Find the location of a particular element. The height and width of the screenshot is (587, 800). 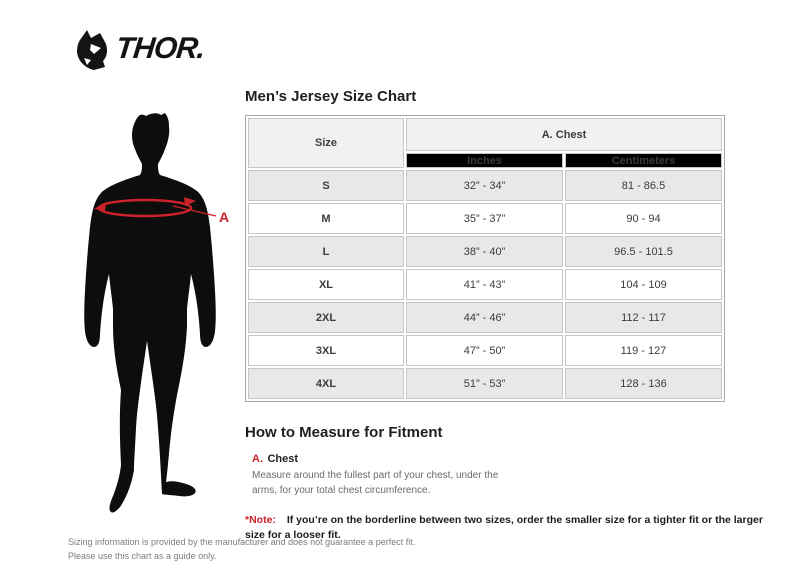

body-measurement-figure: A is located at coordinates (155, 317).